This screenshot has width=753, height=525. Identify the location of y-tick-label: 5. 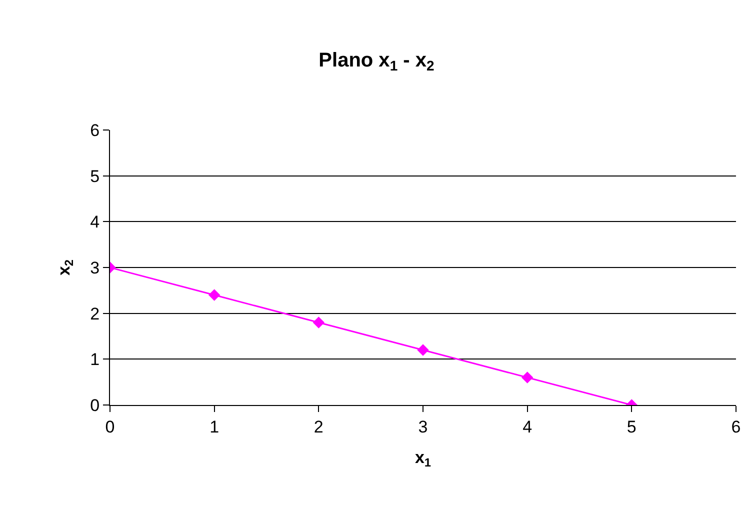
(95, 176).